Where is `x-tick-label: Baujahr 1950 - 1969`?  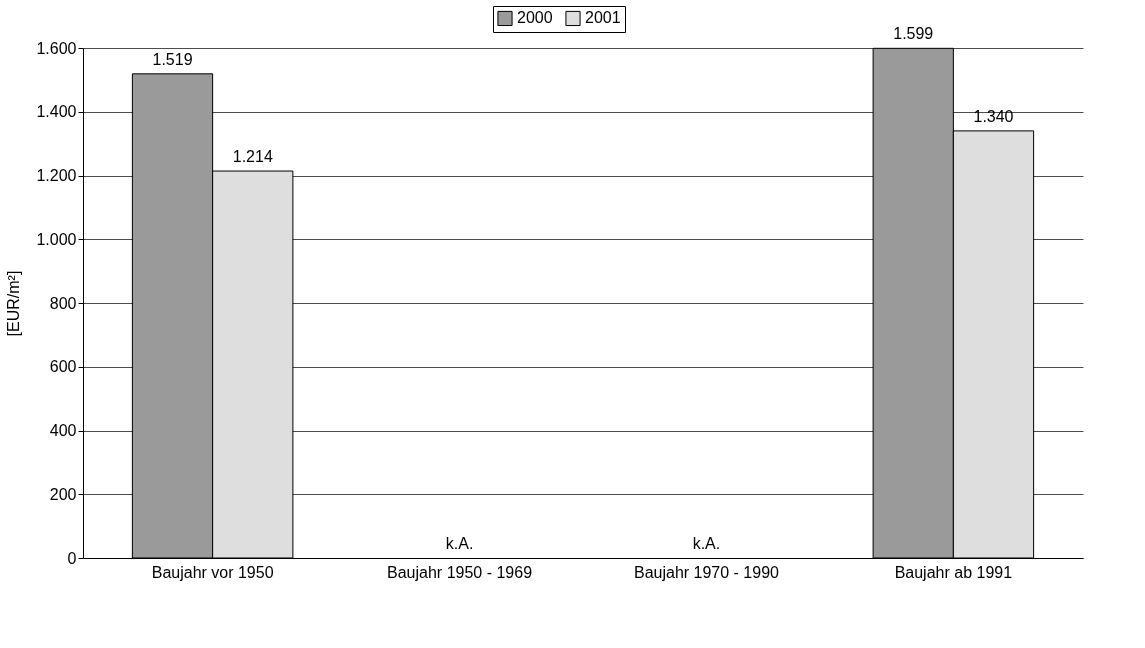
x-tick-label: Baujahr 1950 - 1969 is located at coordinates (460, 572).